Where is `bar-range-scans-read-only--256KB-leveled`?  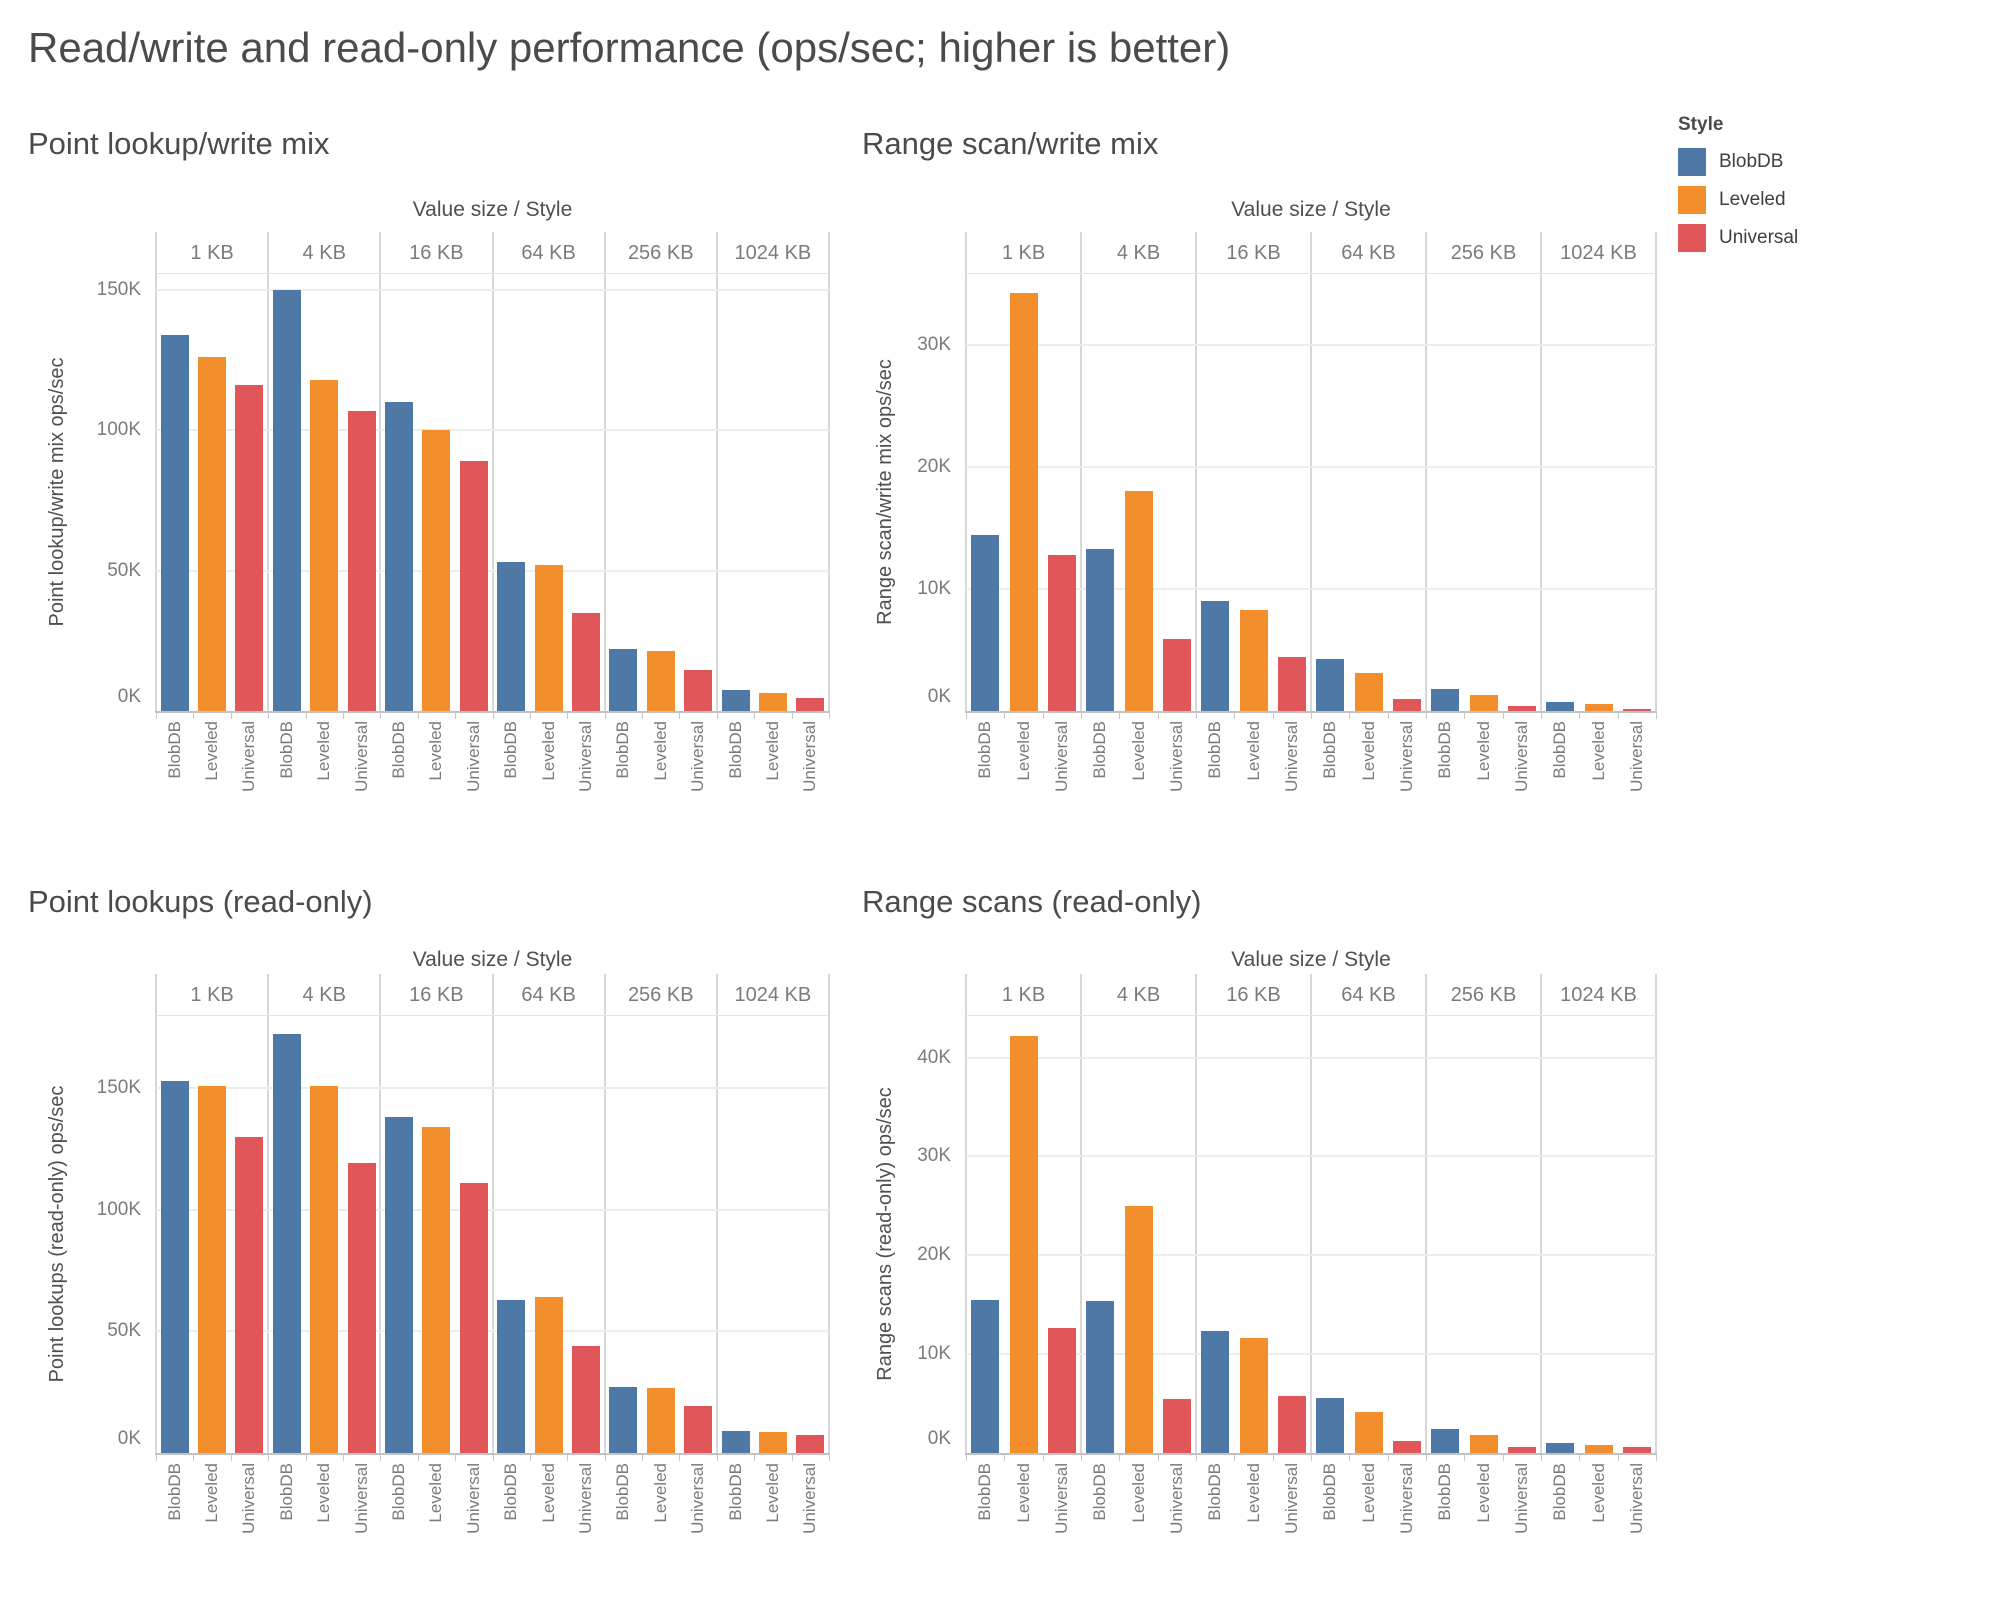 bar-range-scans-read-only--256KB-leveled is located at coordinates (1483, 1444).